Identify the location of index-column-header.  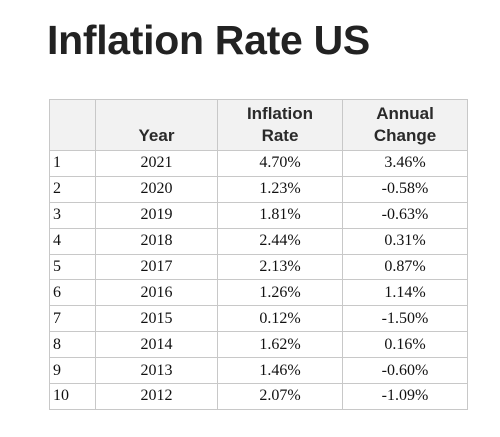
(72, 125).